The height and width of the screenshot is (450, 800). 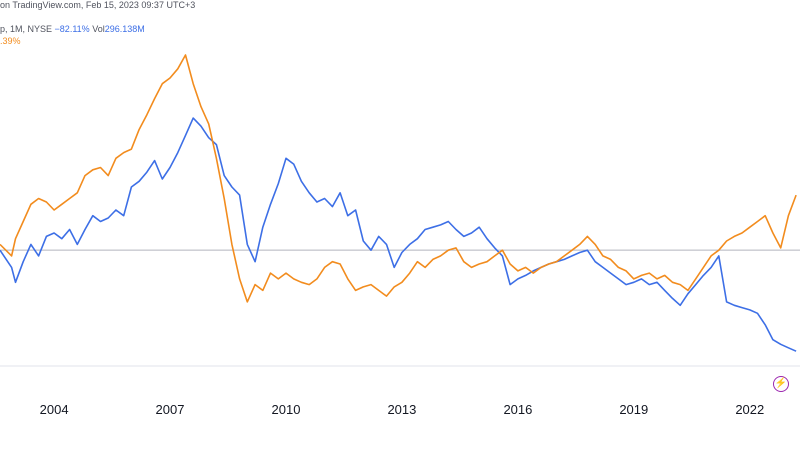 What do you see at coordinates (781, 384) in the screenshot?
I see `lightning-icon: ⚡` at bounding box center [781, 384].